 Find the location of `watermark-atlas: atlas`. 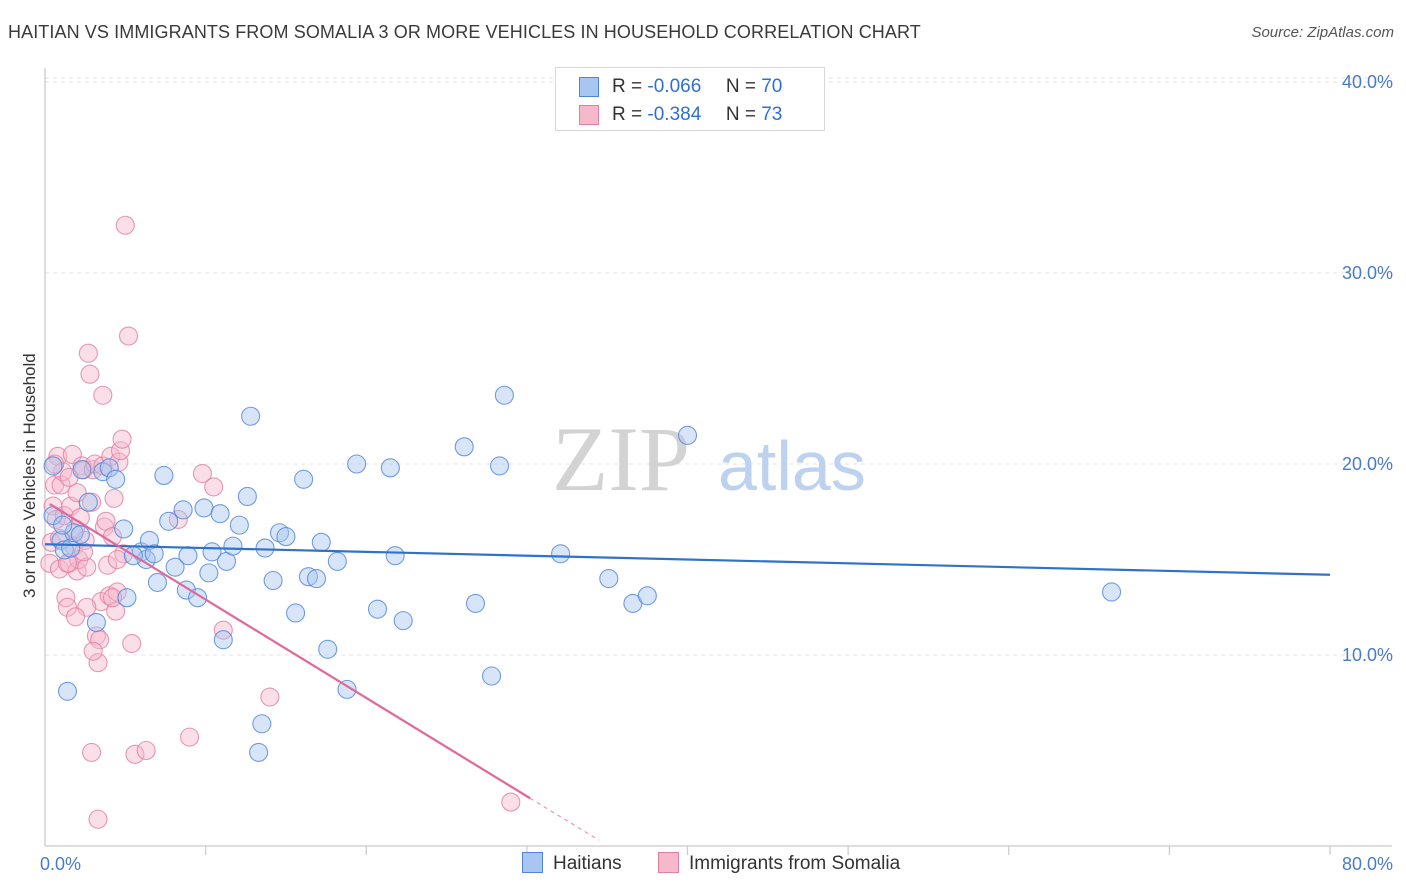

watermark-atlas: atlas is located at coordinates (792, 466).